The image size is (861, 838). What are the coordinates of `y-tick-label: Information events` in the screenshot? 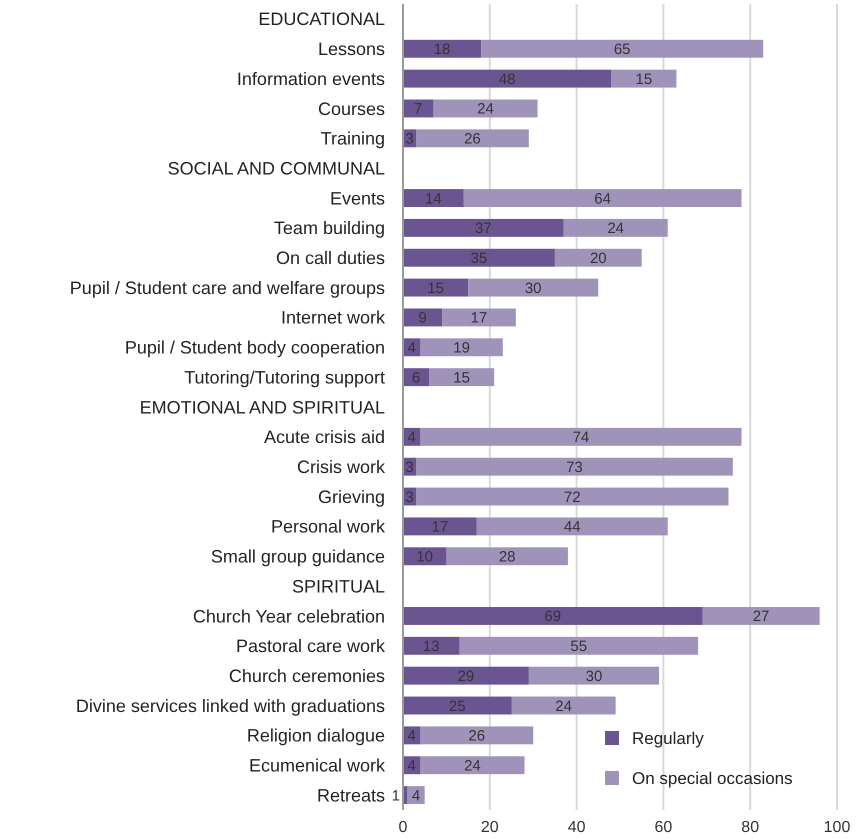 It's located at (310, 78).